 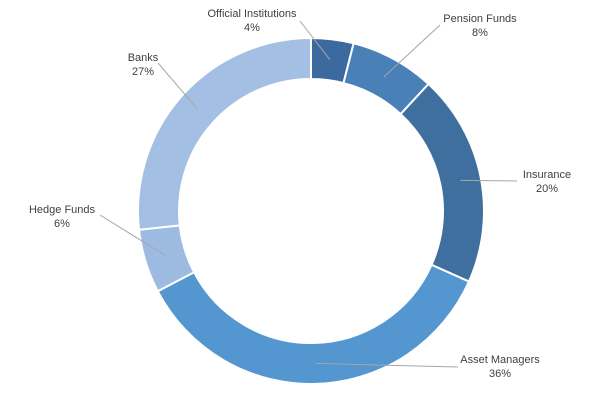 What do you see at coordinates (132, 235) in the screenshot?
I see `leader-line-hedge-funds` at bounding box center [132, 235].